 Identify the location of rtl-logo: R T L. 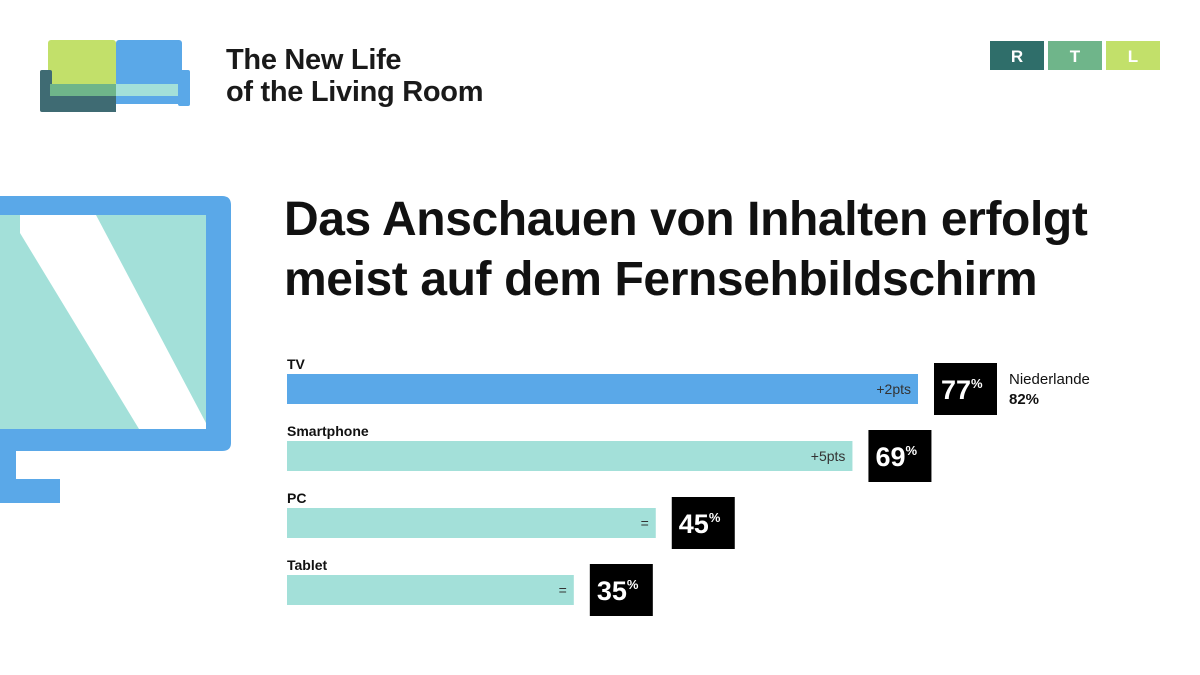
(1075, 55).